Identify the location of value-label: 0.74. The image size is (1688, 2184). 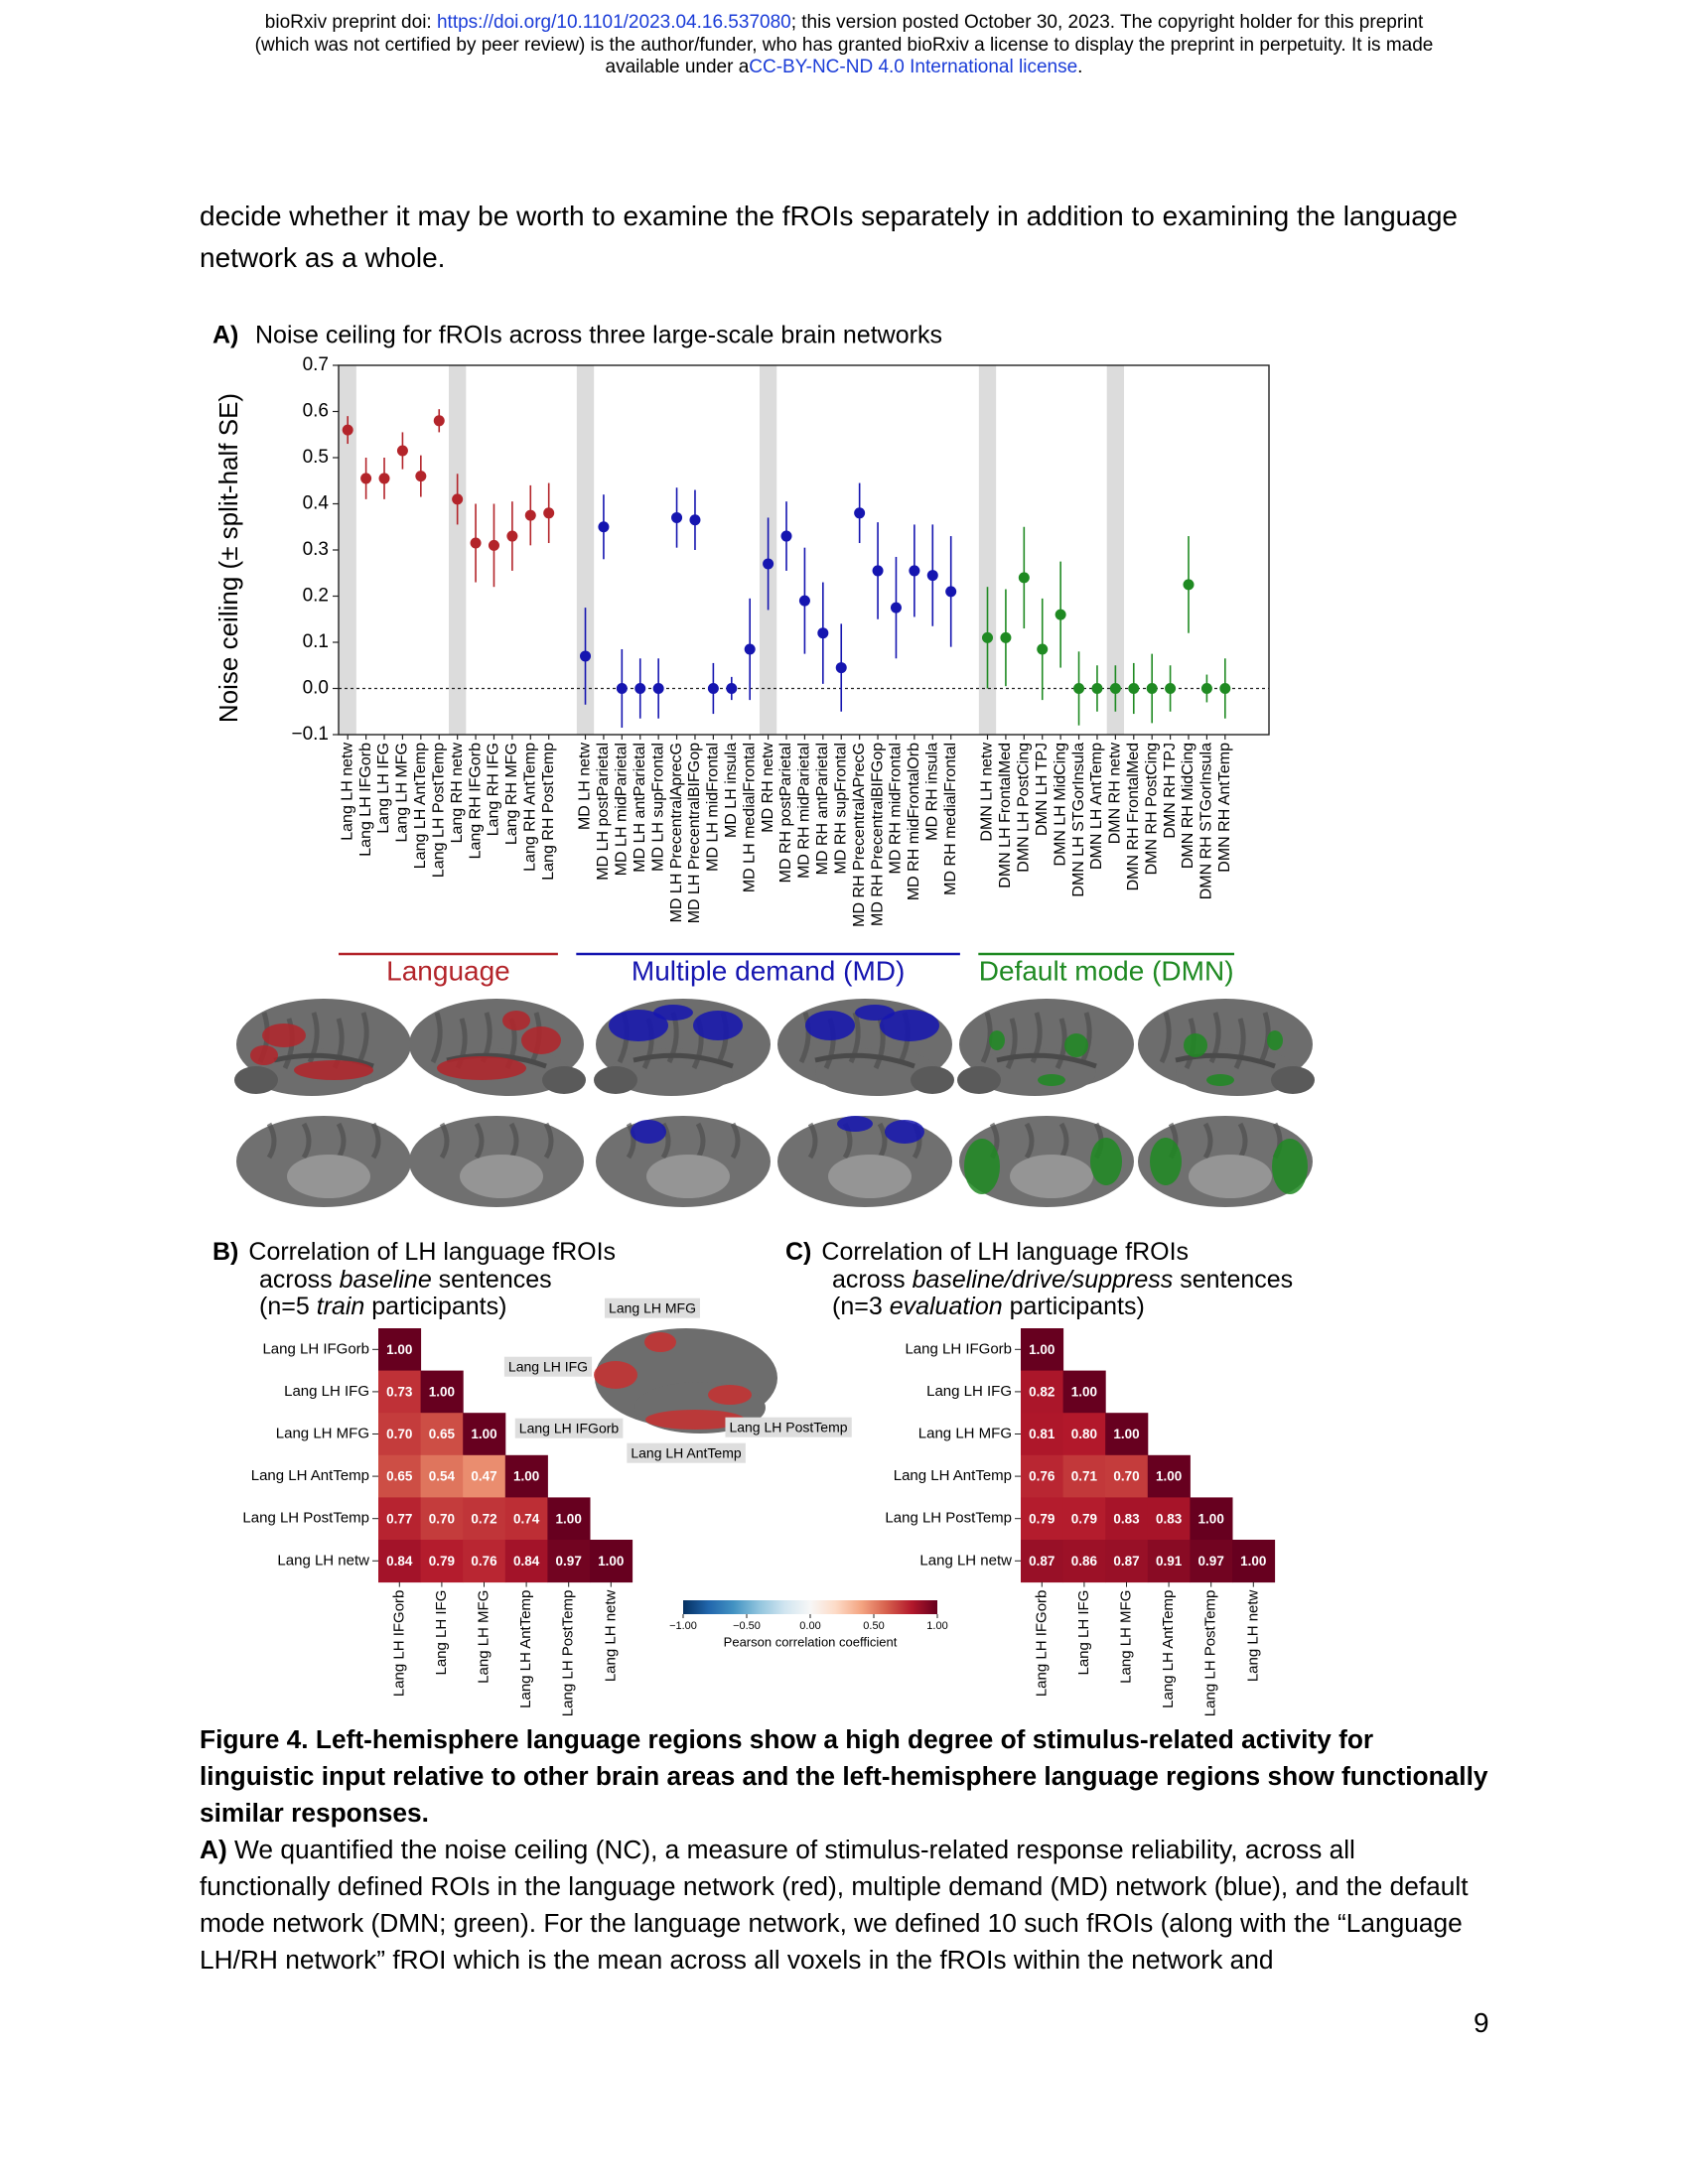
(526, 1518).